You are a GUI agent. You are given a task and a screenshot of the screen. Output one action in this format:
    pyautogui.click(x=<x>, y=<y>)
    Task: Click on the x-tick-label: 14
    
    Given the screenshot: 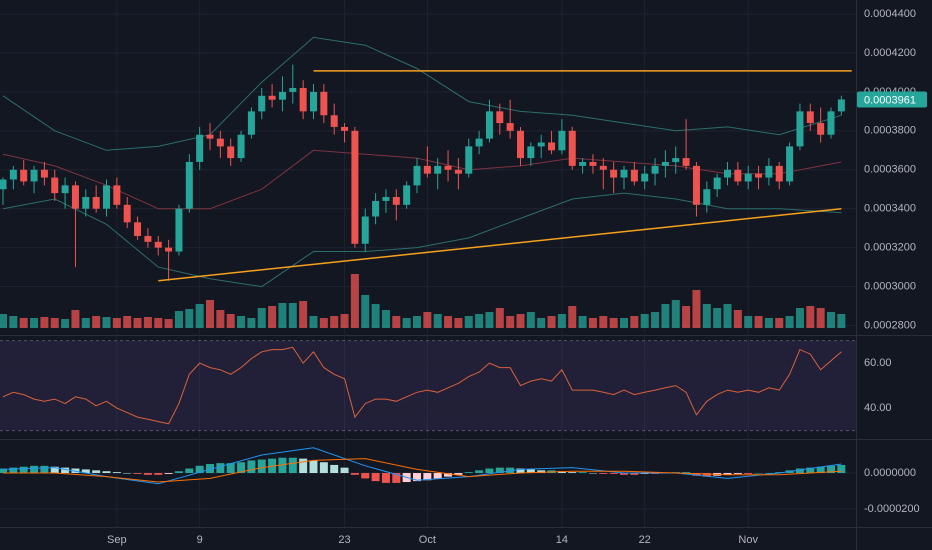 What is the action you would take?
    pyautogui.click(x=562, y=540)
    